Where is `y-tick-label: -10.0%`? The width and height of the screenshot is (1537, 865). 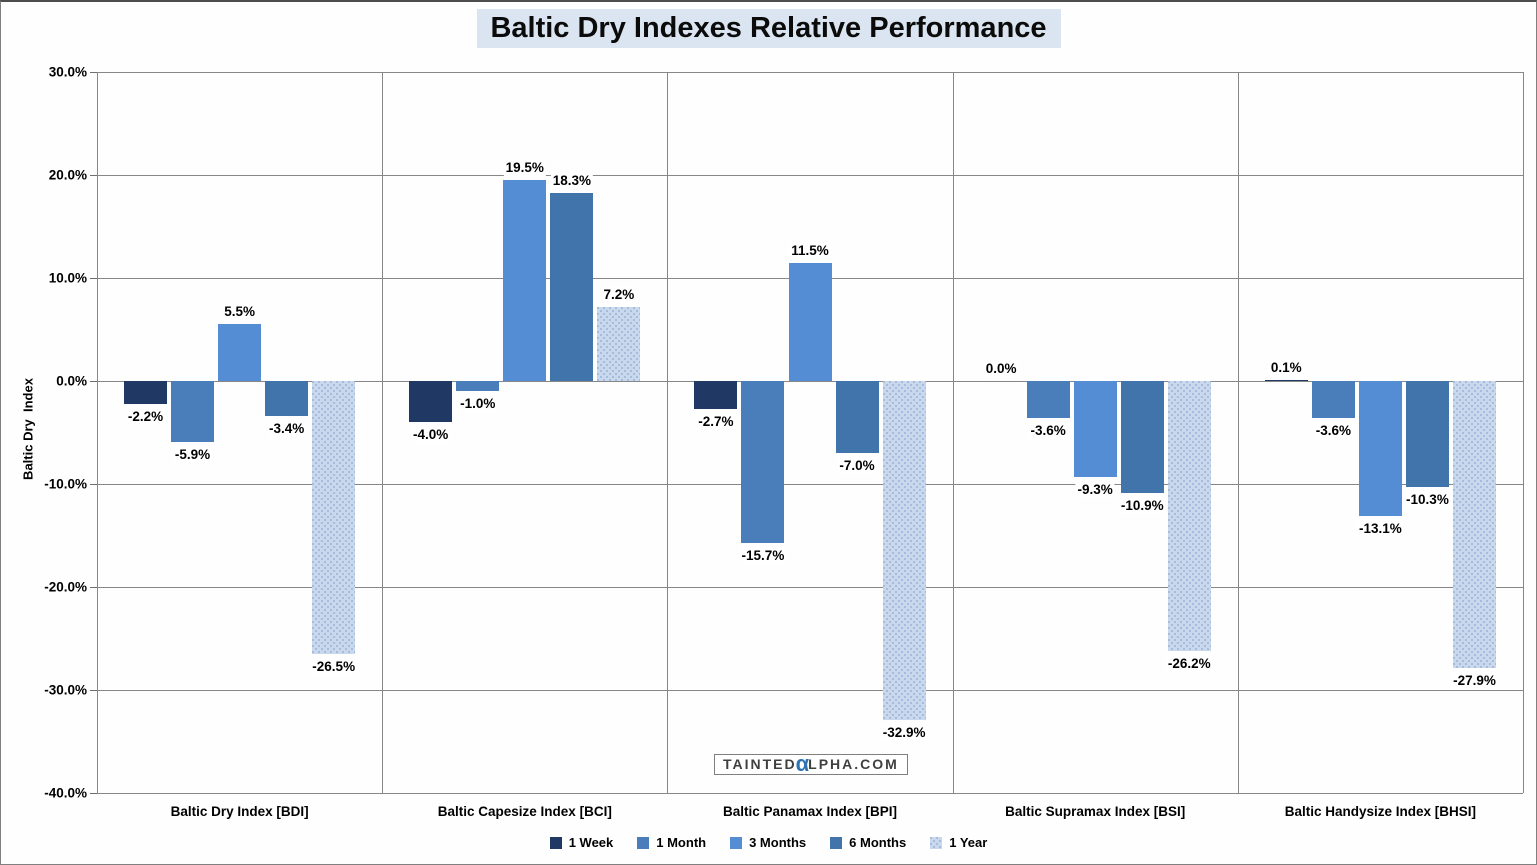 y-tick-label: -10.0% is located at coordinates (65, 484).